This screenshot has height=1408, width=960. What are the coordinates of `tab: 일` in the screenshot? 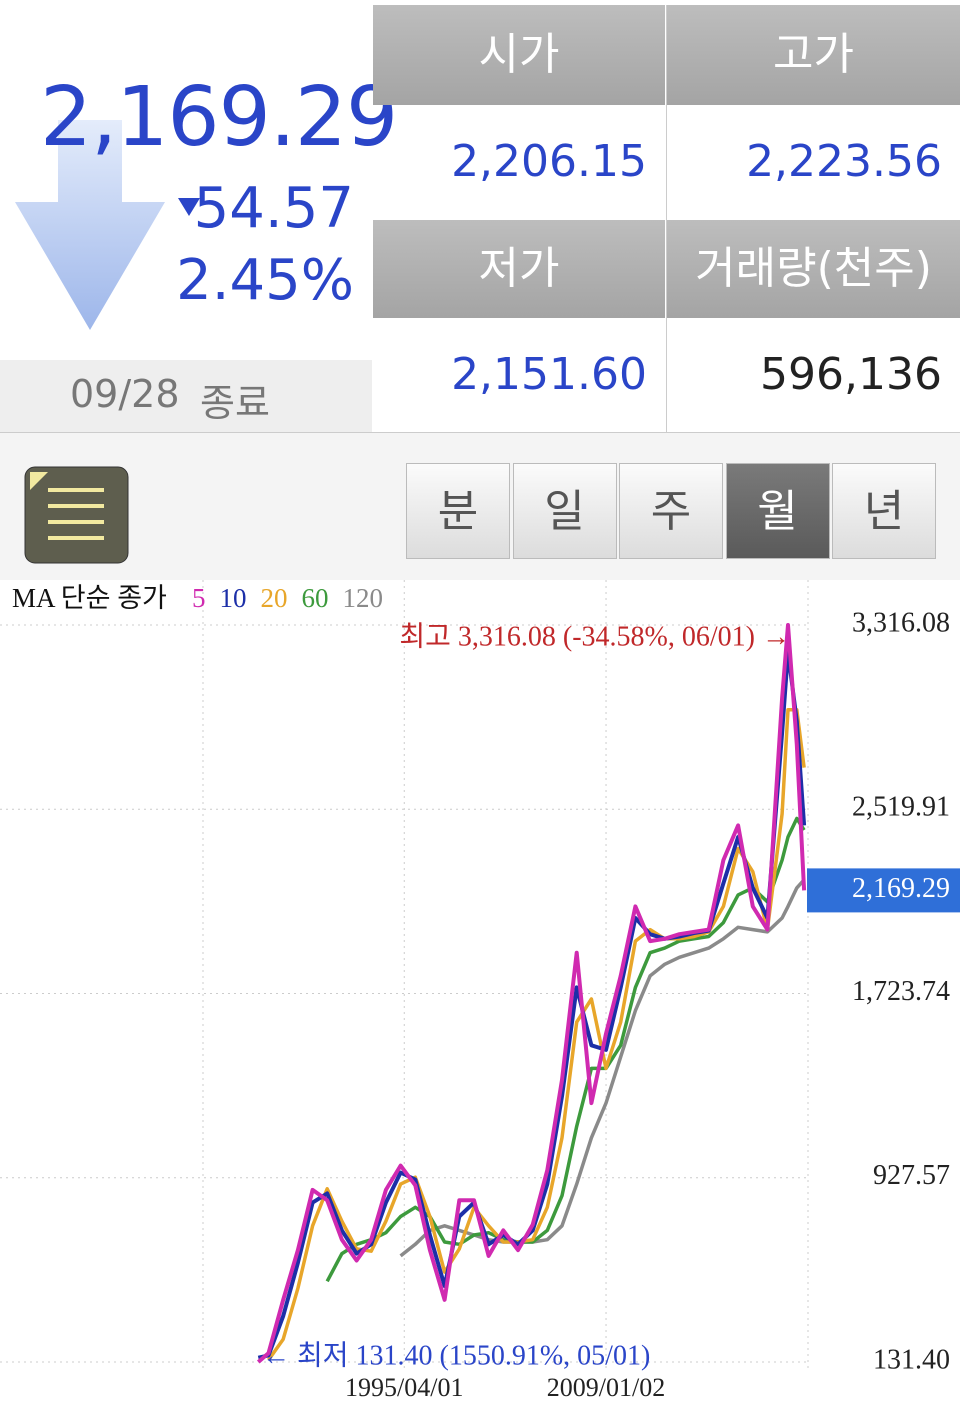 It's located at (564, 511).